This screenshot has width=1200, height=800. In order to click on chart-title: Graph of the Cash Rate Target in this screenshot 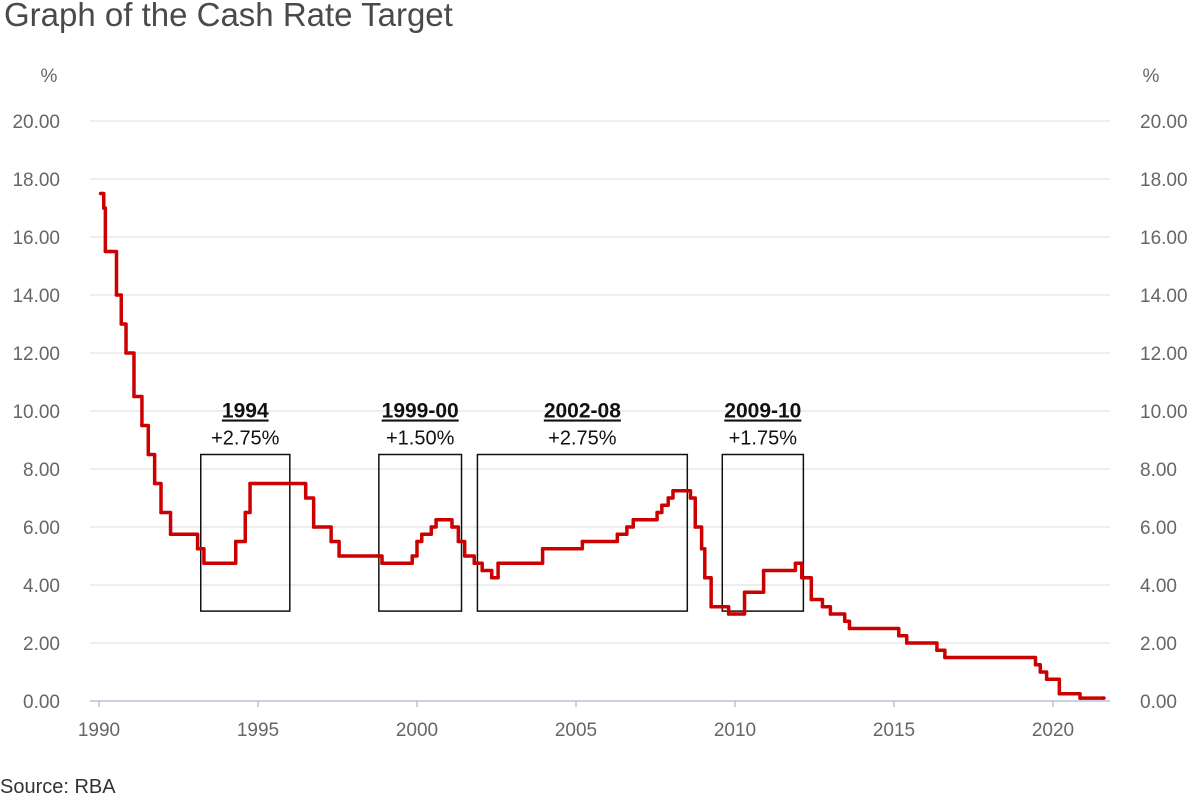, I will do `click(228, 16)`.